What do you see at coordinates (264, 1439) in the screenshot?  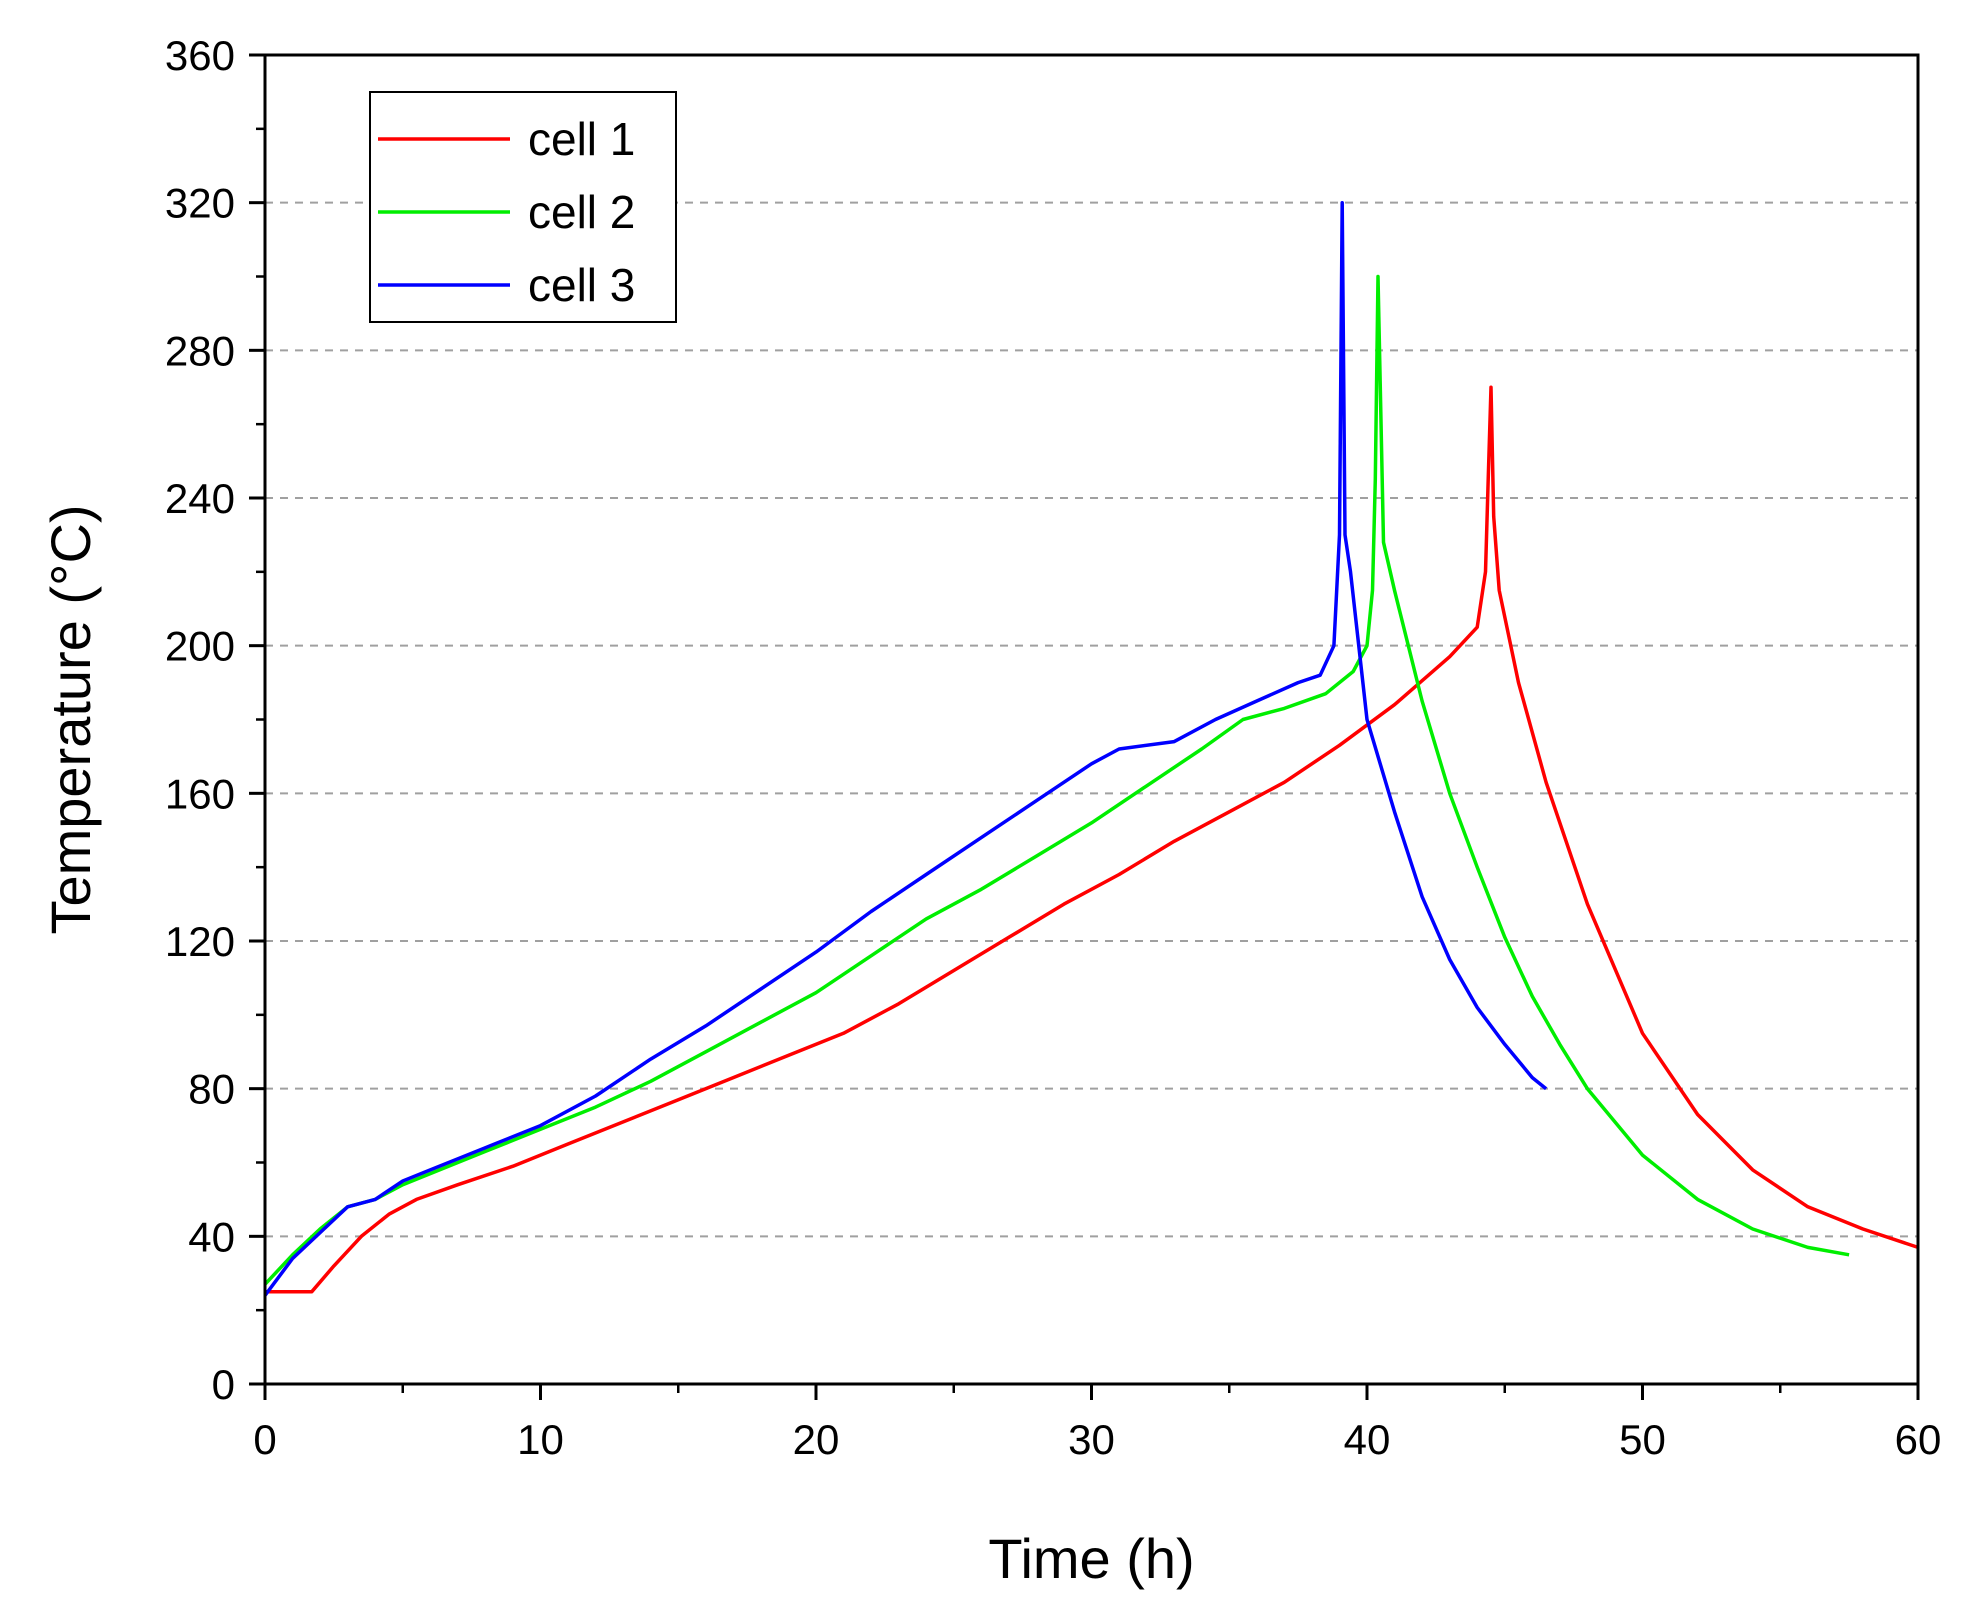 I see `x-tick-label-0: 0` at bounding box center [264, 1439].